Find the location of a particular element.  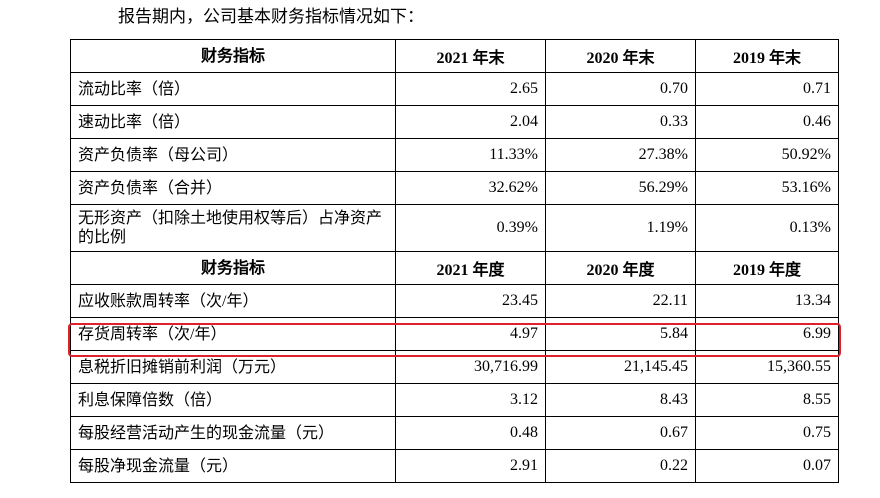

row-label: 资产负债率（母公司） is located at coordinates (233, 155).